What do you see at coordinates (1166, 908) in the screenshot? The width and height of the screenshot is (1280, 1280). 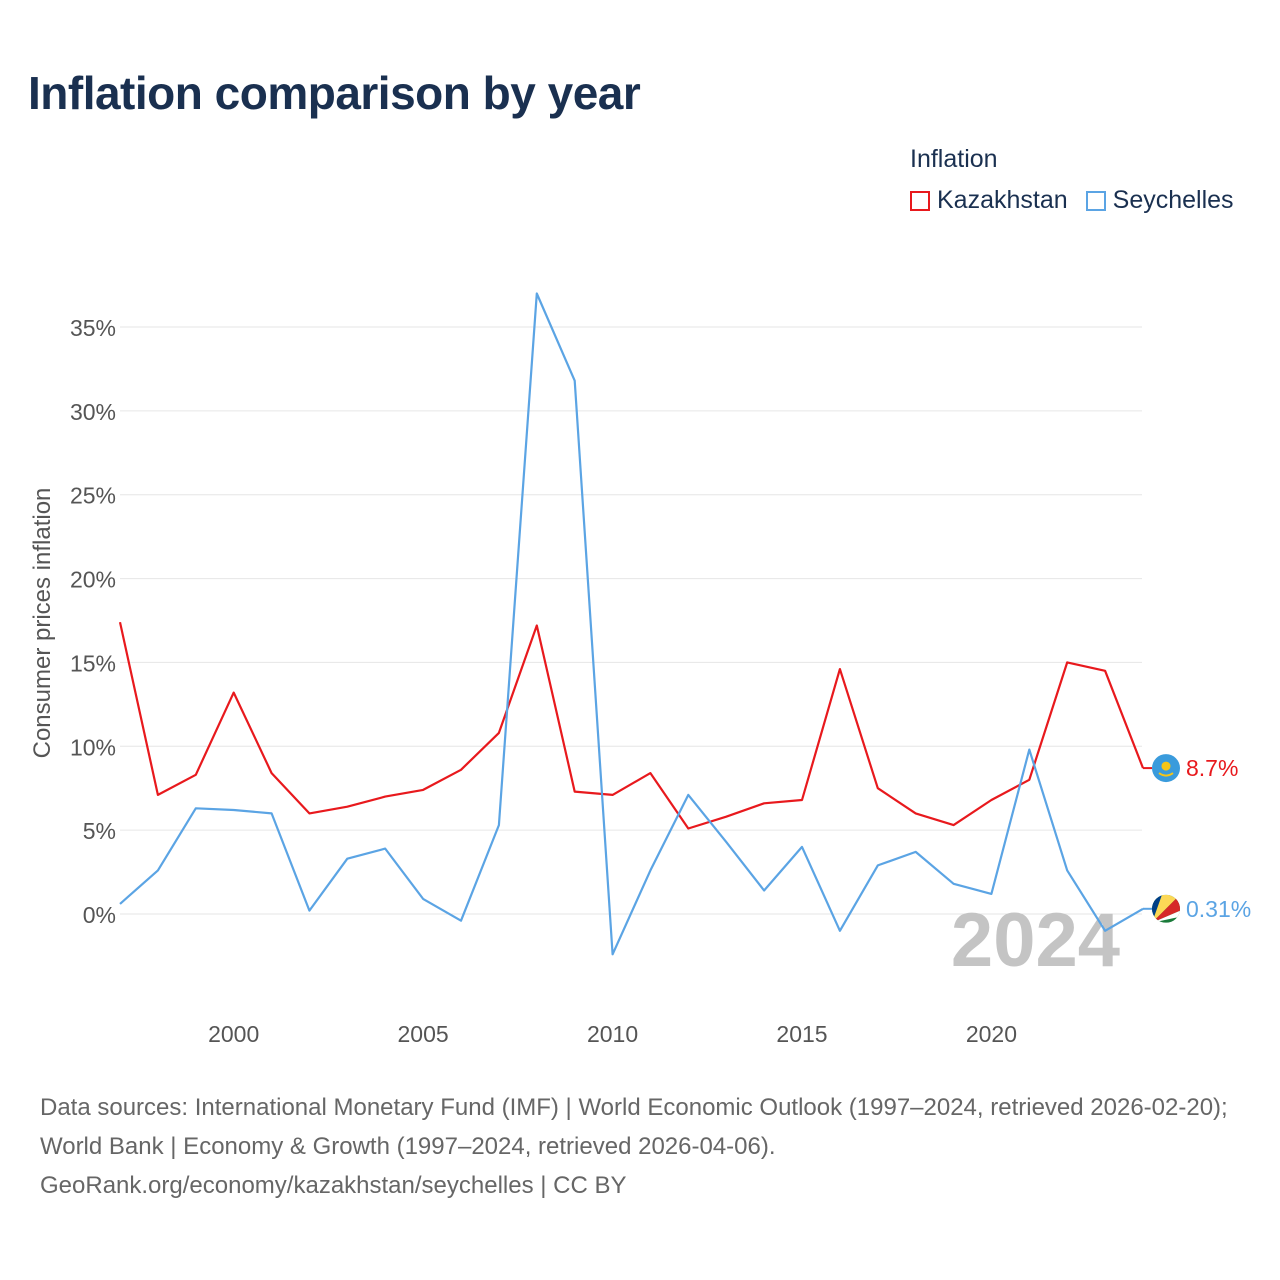 I see `seychelles-flag-icon` at bounding box center [1166, 908].